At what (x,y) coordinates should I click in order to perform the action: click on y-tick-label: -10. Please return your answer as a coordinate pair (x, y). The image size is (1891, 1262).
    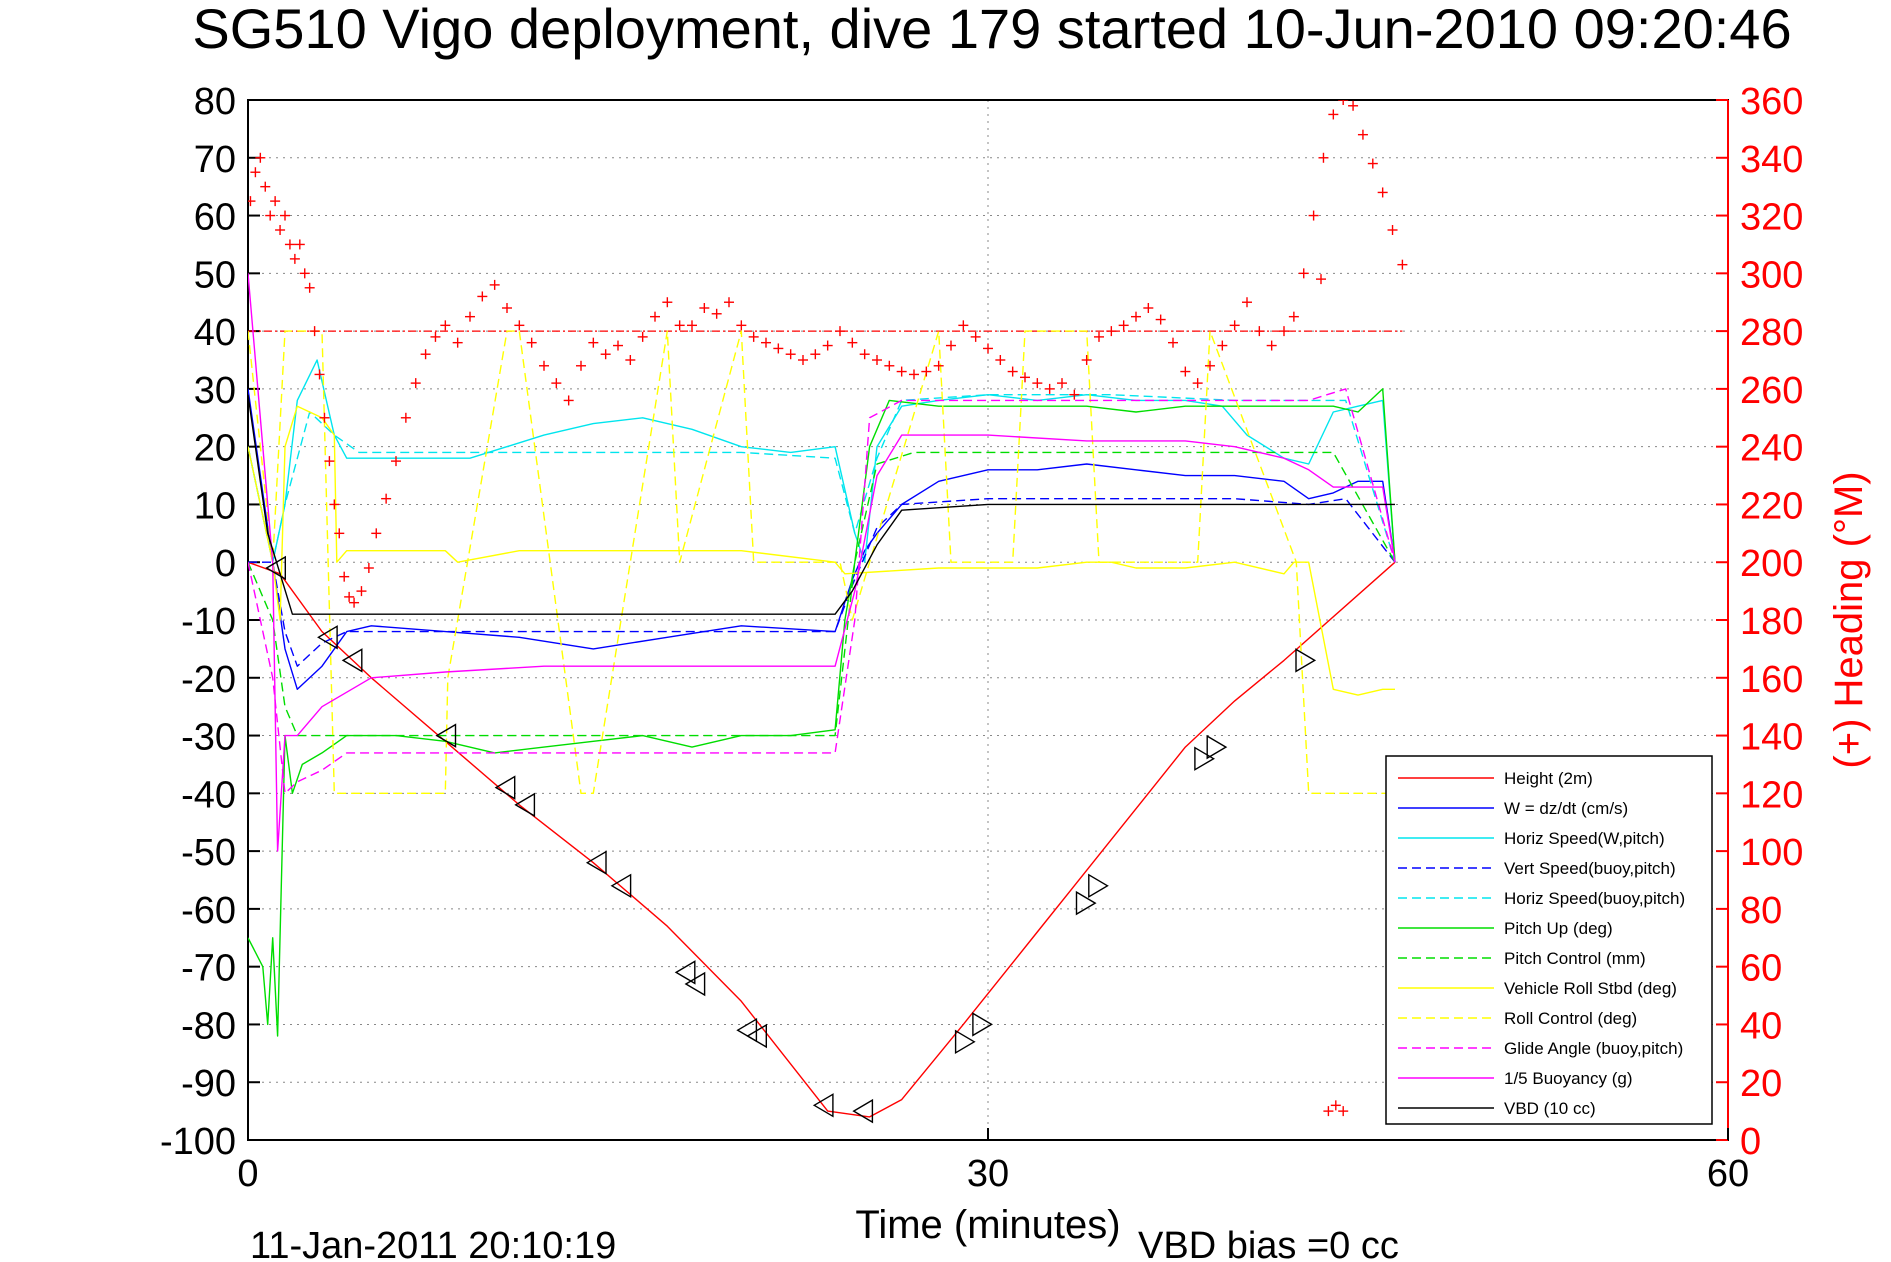
    Looking at the image, I should click on (208, 622).